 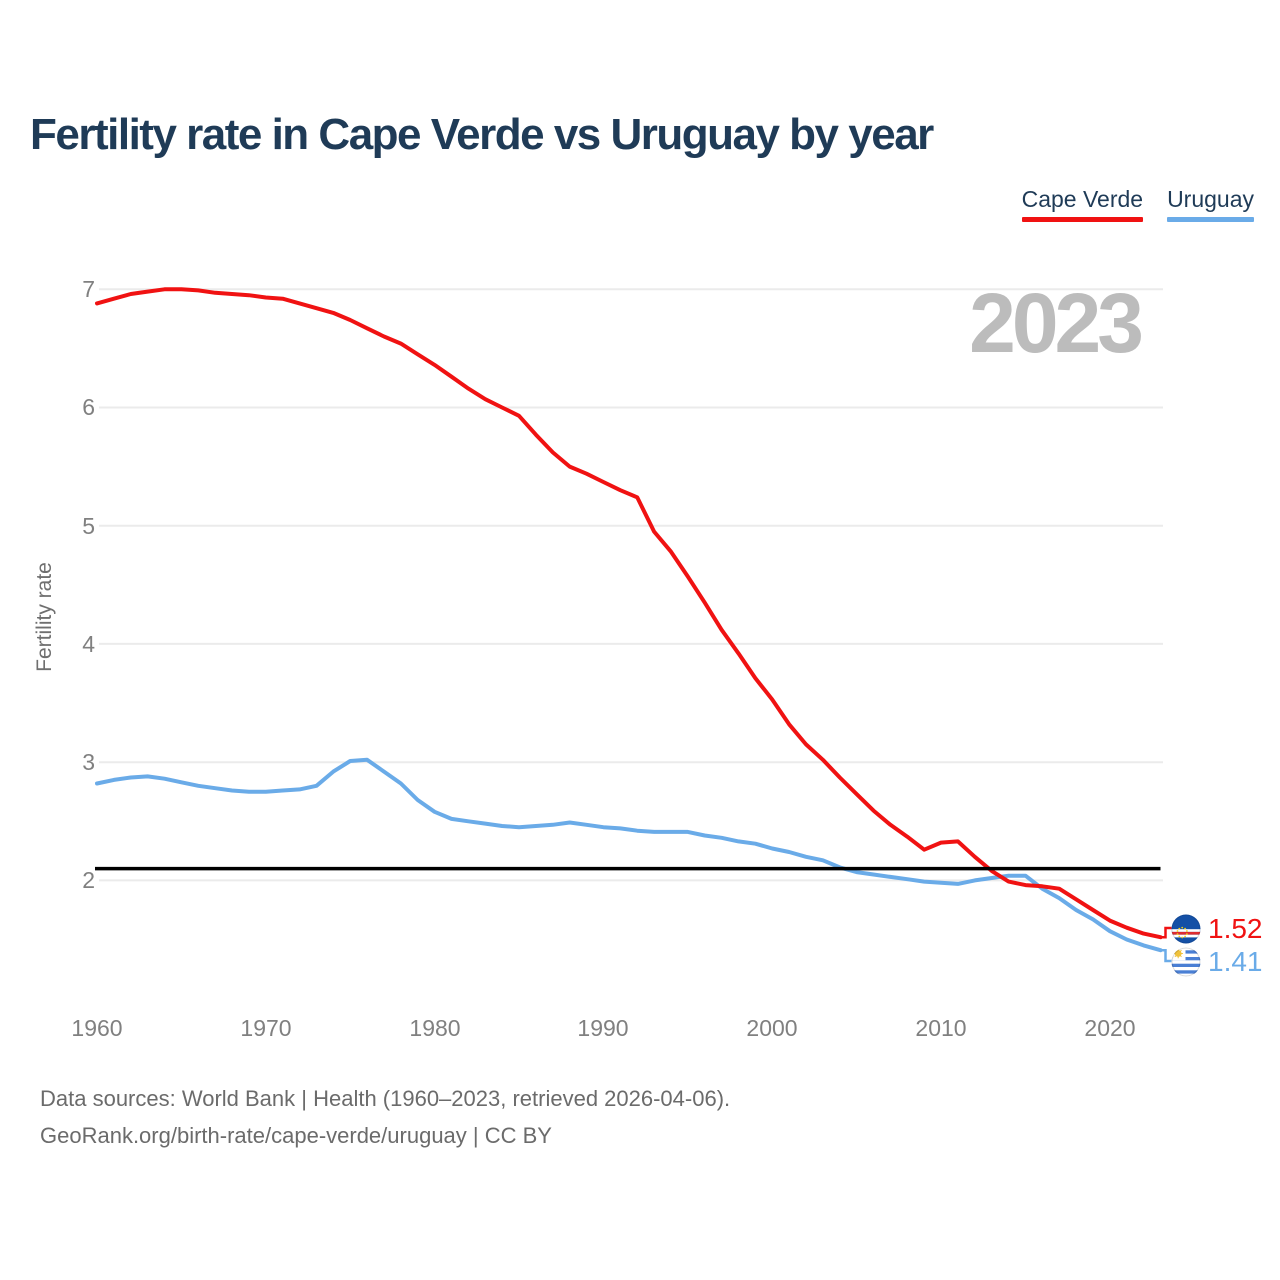 What do you see at coordinates (88, 762) in the screenshot?
I see `y-tick-label-3: 3` at bounding box center [88, 762].